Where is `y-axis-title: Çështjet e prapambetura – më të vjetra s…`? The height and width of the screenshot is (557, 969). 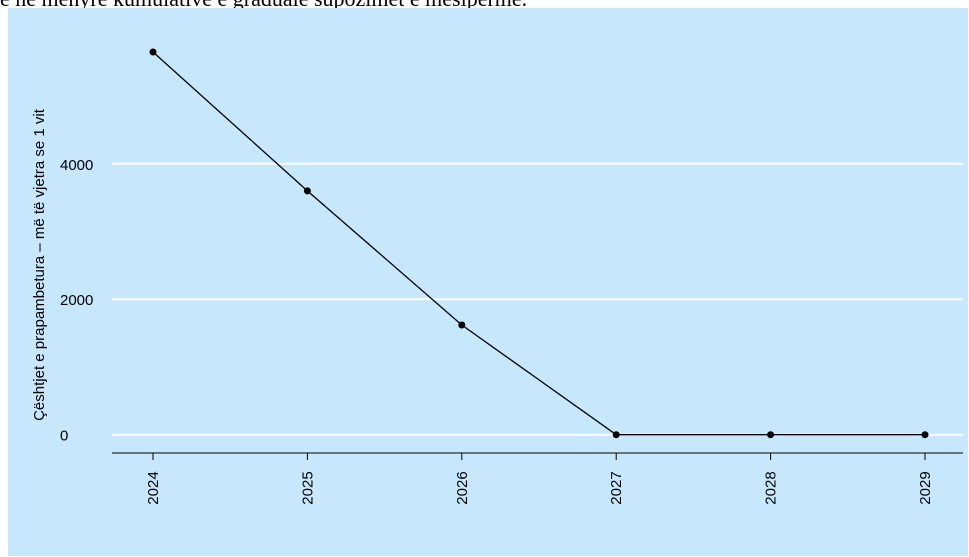
y-axis-title: Çështjet e prapambetura – më të vjetra s… is located at coordinates (39, 264).